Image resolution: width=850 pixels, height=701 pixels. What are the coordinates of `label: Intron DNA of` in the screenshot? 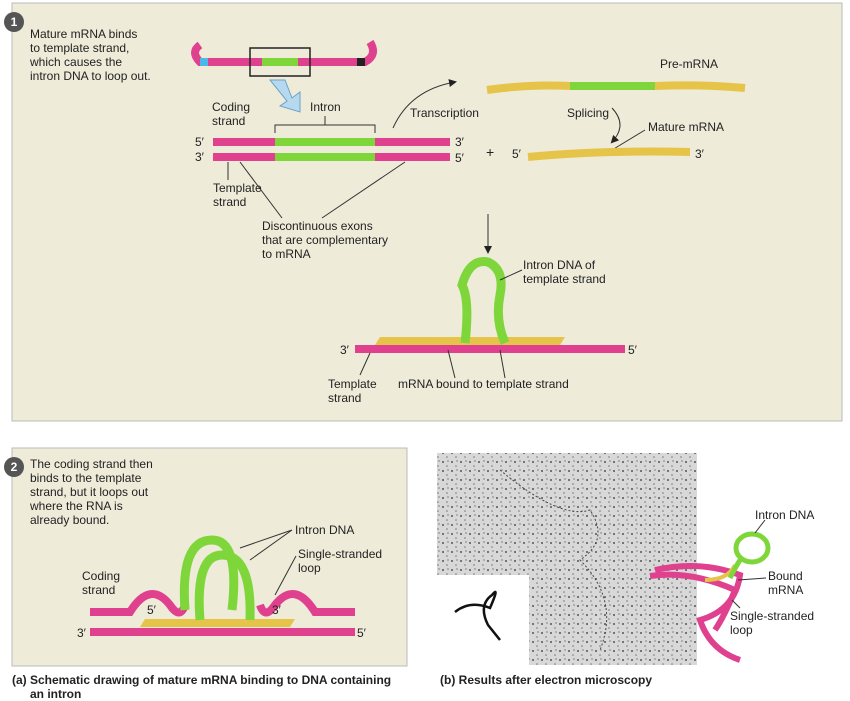 It's located at (559, 265).